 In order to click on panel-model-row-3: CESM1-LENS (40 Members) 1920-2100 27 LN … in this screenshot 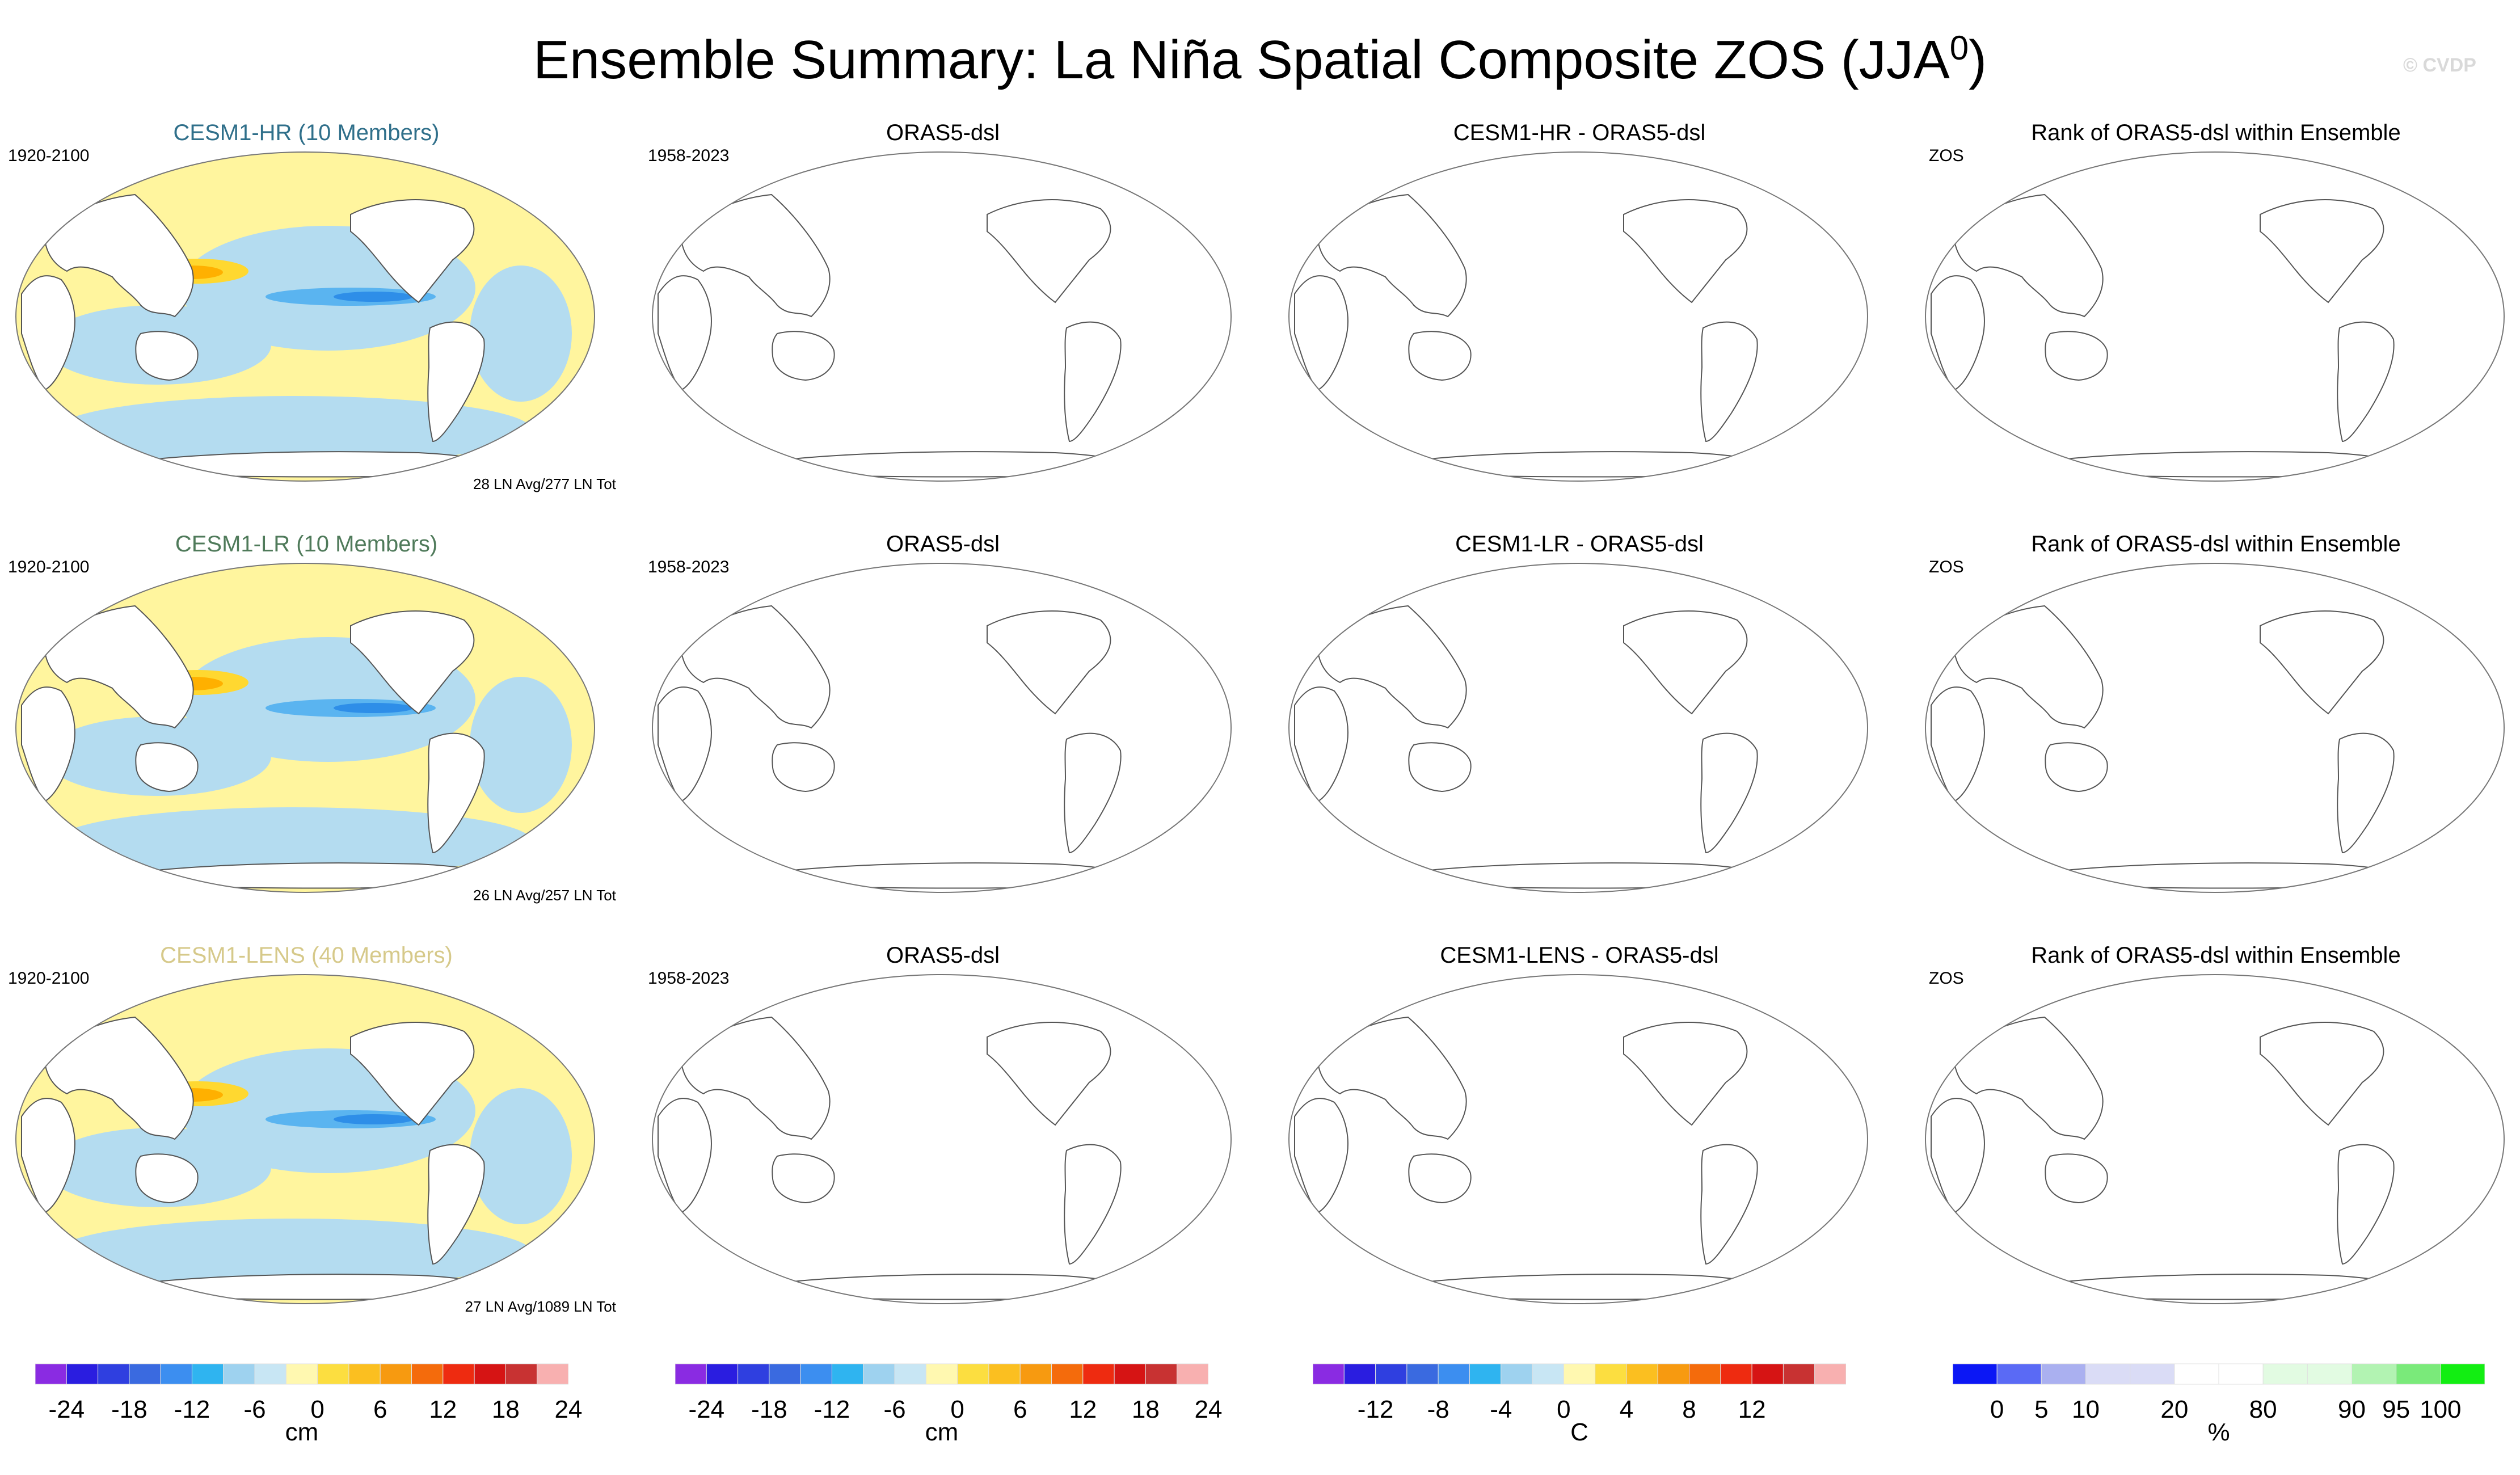, I will do `click(308, 1146)`.